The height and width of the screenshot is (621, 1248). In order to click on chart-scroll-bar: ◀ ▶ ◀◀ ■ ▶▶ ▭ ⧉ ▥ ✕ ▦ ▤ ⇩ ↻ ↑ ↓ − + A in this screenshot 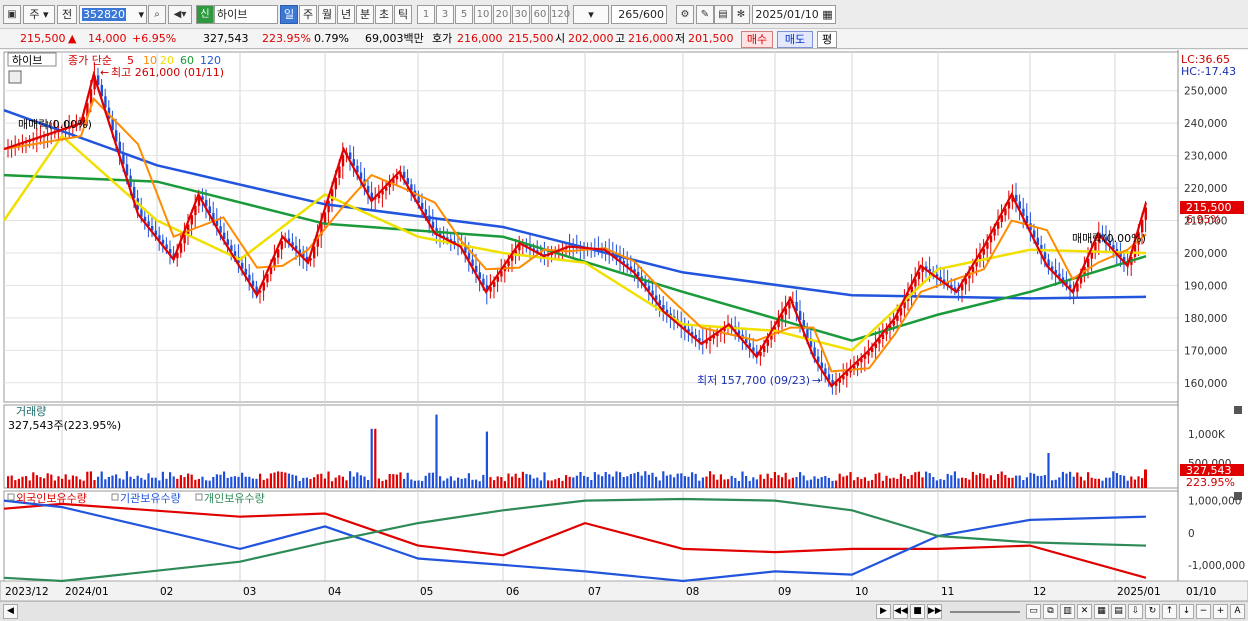, I will do `click(624, 611)`.